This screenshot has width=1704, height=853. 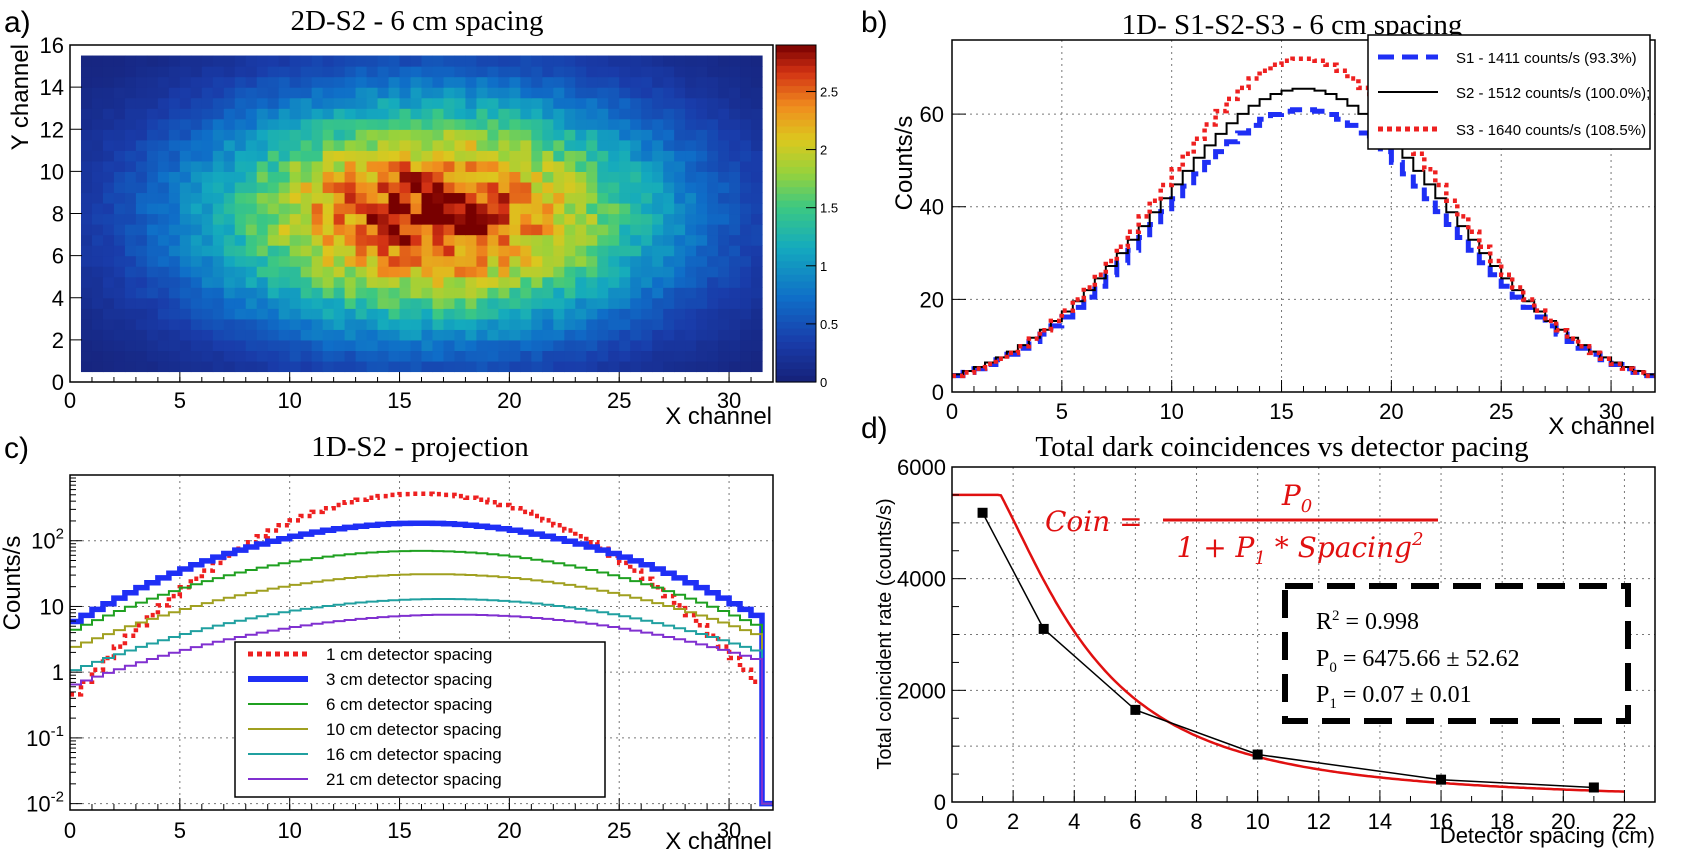 I want to click on panel-c-y-tick-label: 10-1, so click(x=45, y=737).